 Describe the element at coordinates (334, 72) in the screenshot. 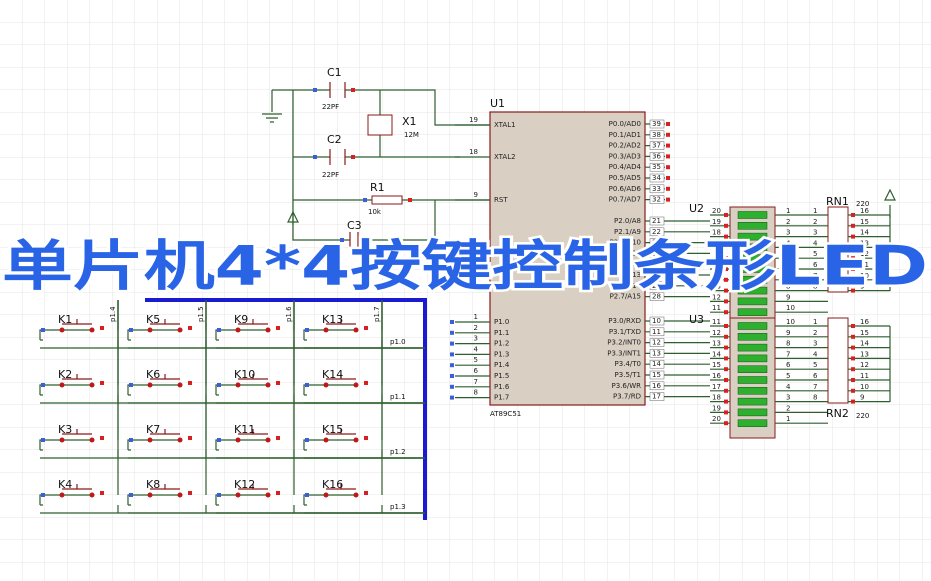

I see `label: C1` at that location.